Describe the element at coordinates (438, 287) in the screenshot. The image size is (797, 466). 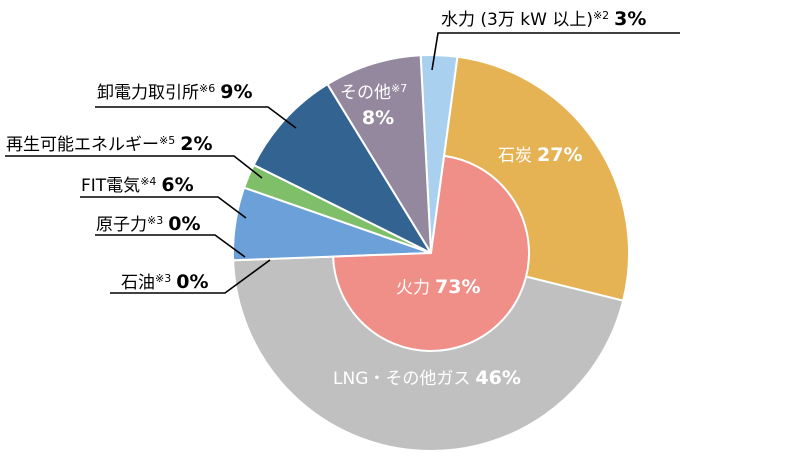
I see `label-thermal: 火力 73%` at that location.